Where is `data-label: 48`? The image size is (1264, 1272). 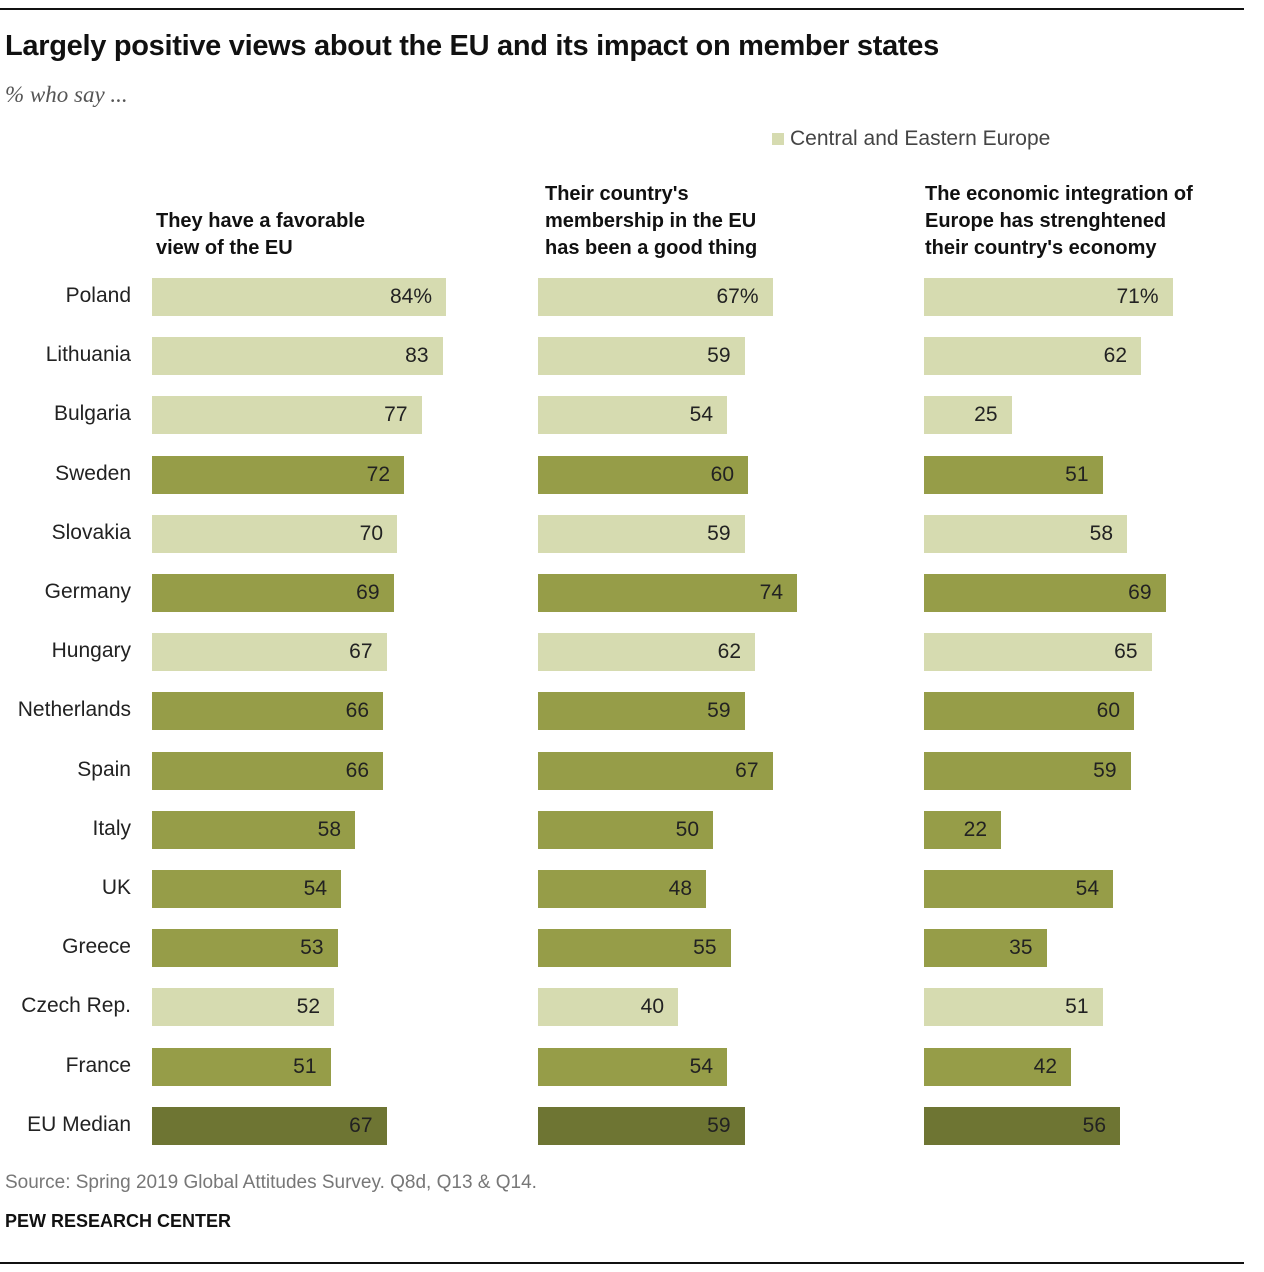
data-label: 48 is located at coordinates (680, 888).